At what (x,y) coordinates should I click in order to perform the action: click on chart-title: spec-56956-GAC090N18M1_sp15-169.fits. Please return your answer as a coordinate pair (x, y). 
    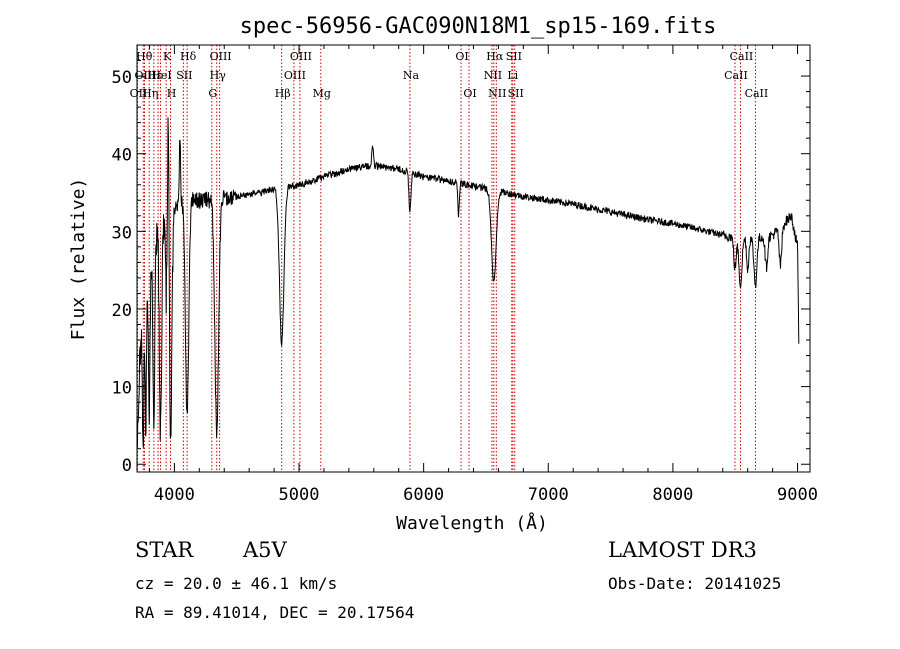
    Looking at the image, I should click on (478, 26).